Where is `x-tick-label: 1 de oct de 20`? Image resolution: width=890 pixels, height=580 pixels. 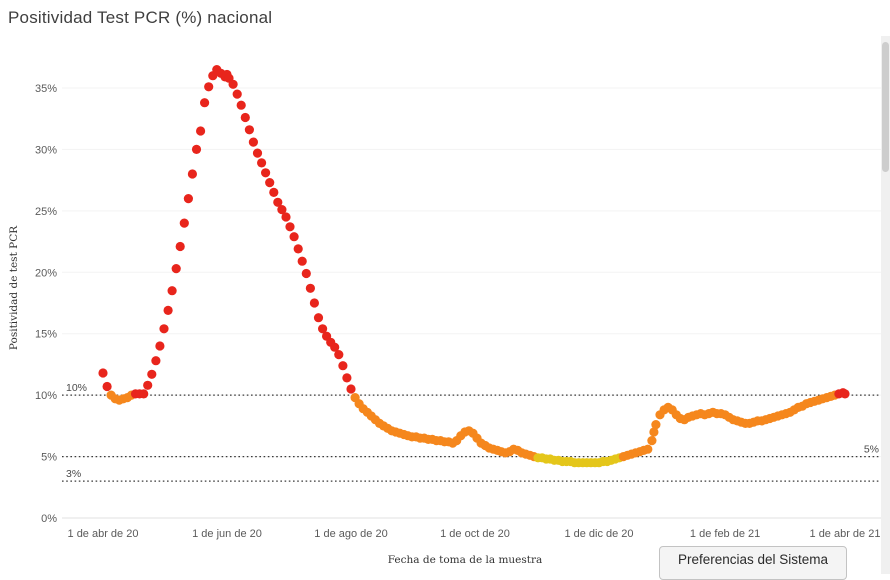 x-tick-label: 1 de oct de 20 is located at coordinates (475, 534).